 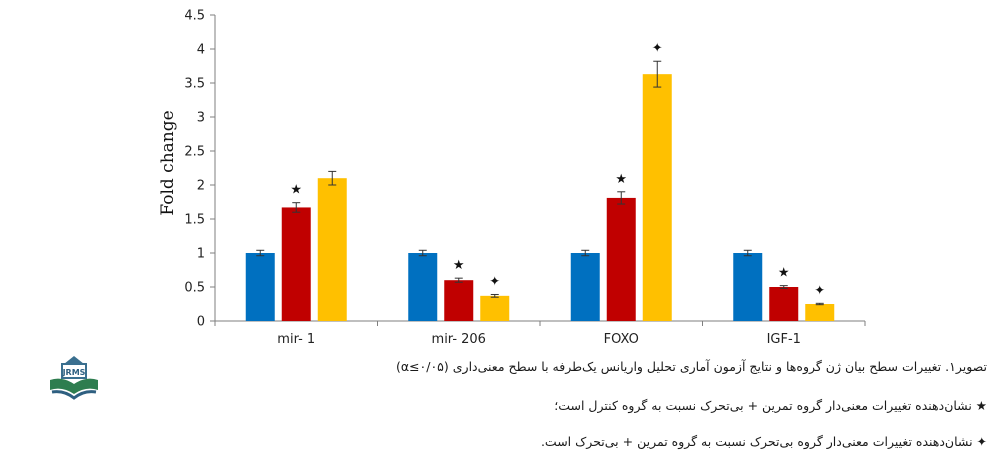 I want to click on y-tick-label: 0, so click(x=201, y=322).